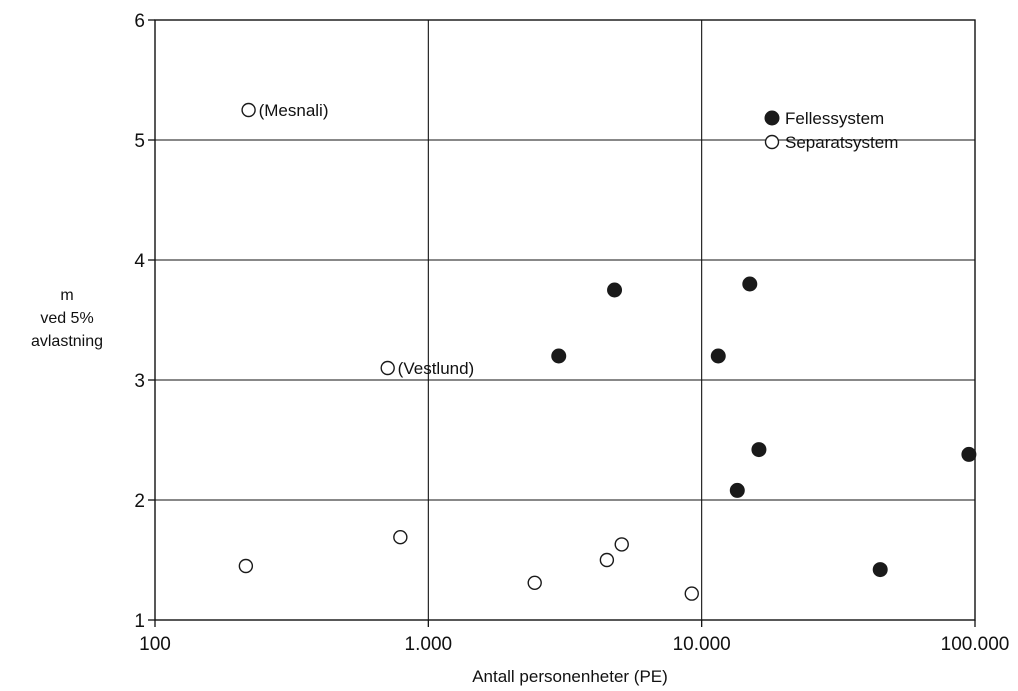 The height and width of the screenshot is (691, 1018). Describe the element at coordinates (841, 142) in the screenshot. I see `legend-label: Separatsystem` at that location.